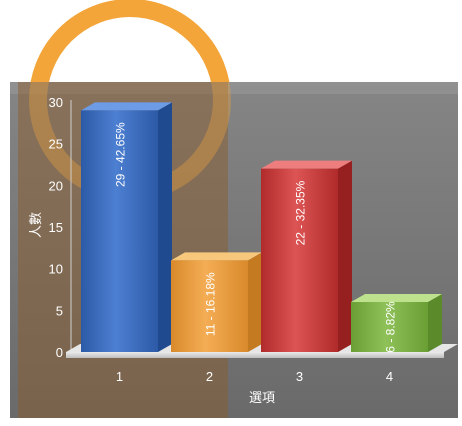 The image size is (462, 426). I want to click on bar-4: 6 - 8.82%, so click(396, 323).